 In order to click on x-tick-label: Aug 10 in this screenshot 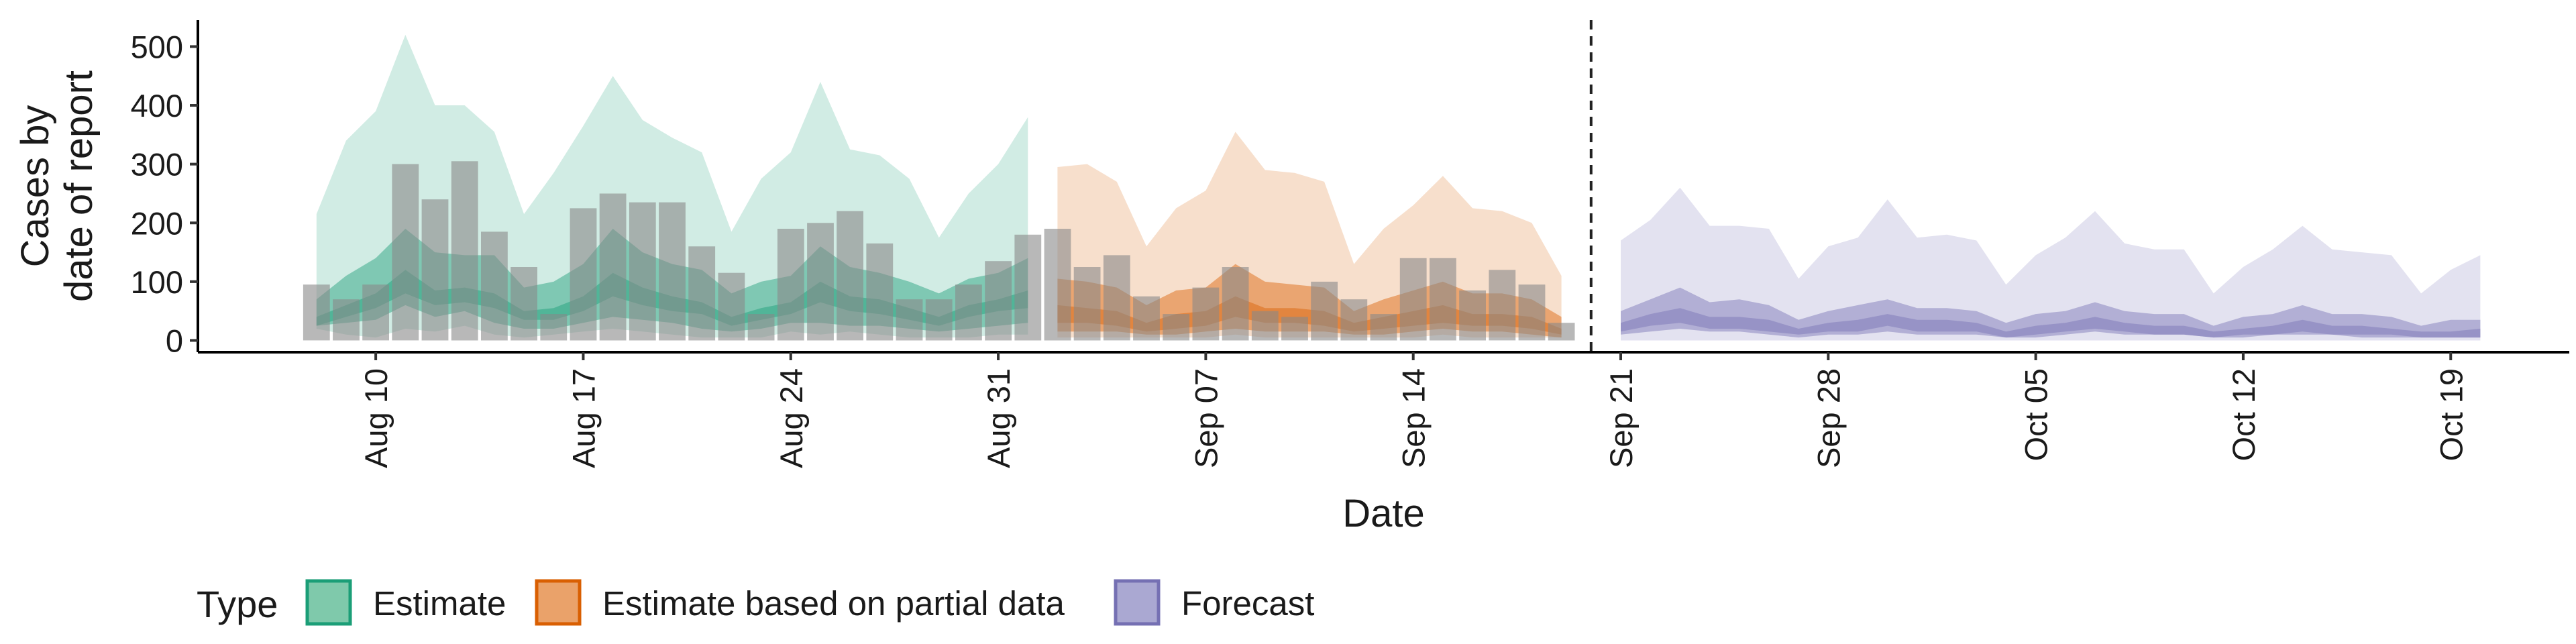, I will do `click(376, 418)`.